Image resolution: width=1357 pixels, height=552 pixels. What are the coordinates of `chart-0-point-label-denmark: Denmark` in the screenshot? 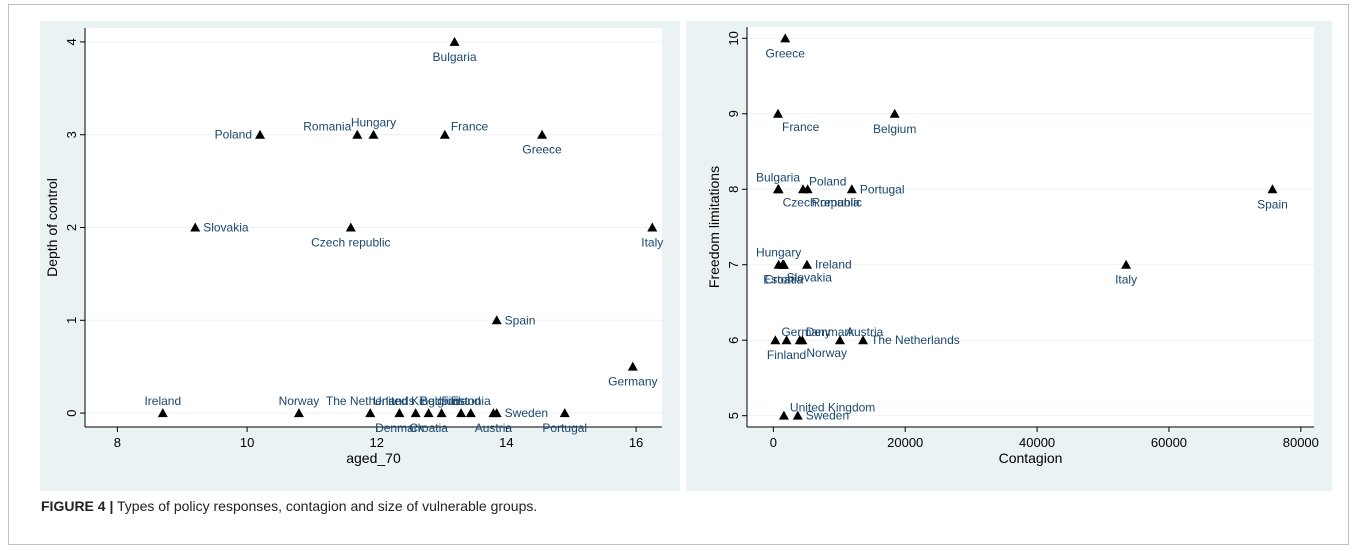 It's located at (400, 428).